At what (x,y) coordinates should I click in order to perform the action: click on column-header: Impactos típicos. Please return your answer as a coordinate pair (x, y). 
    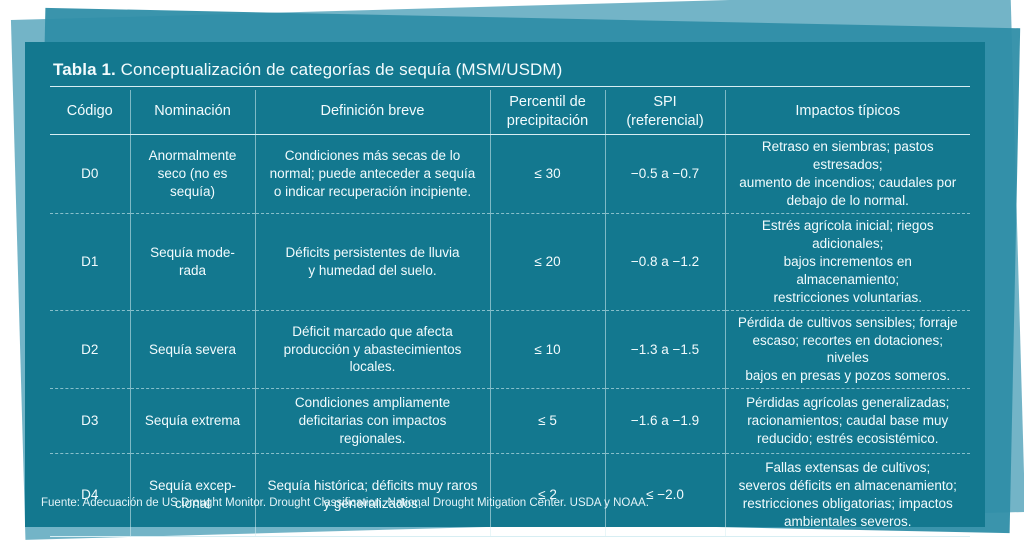
    Looking at the image, I should click on (847, 112).